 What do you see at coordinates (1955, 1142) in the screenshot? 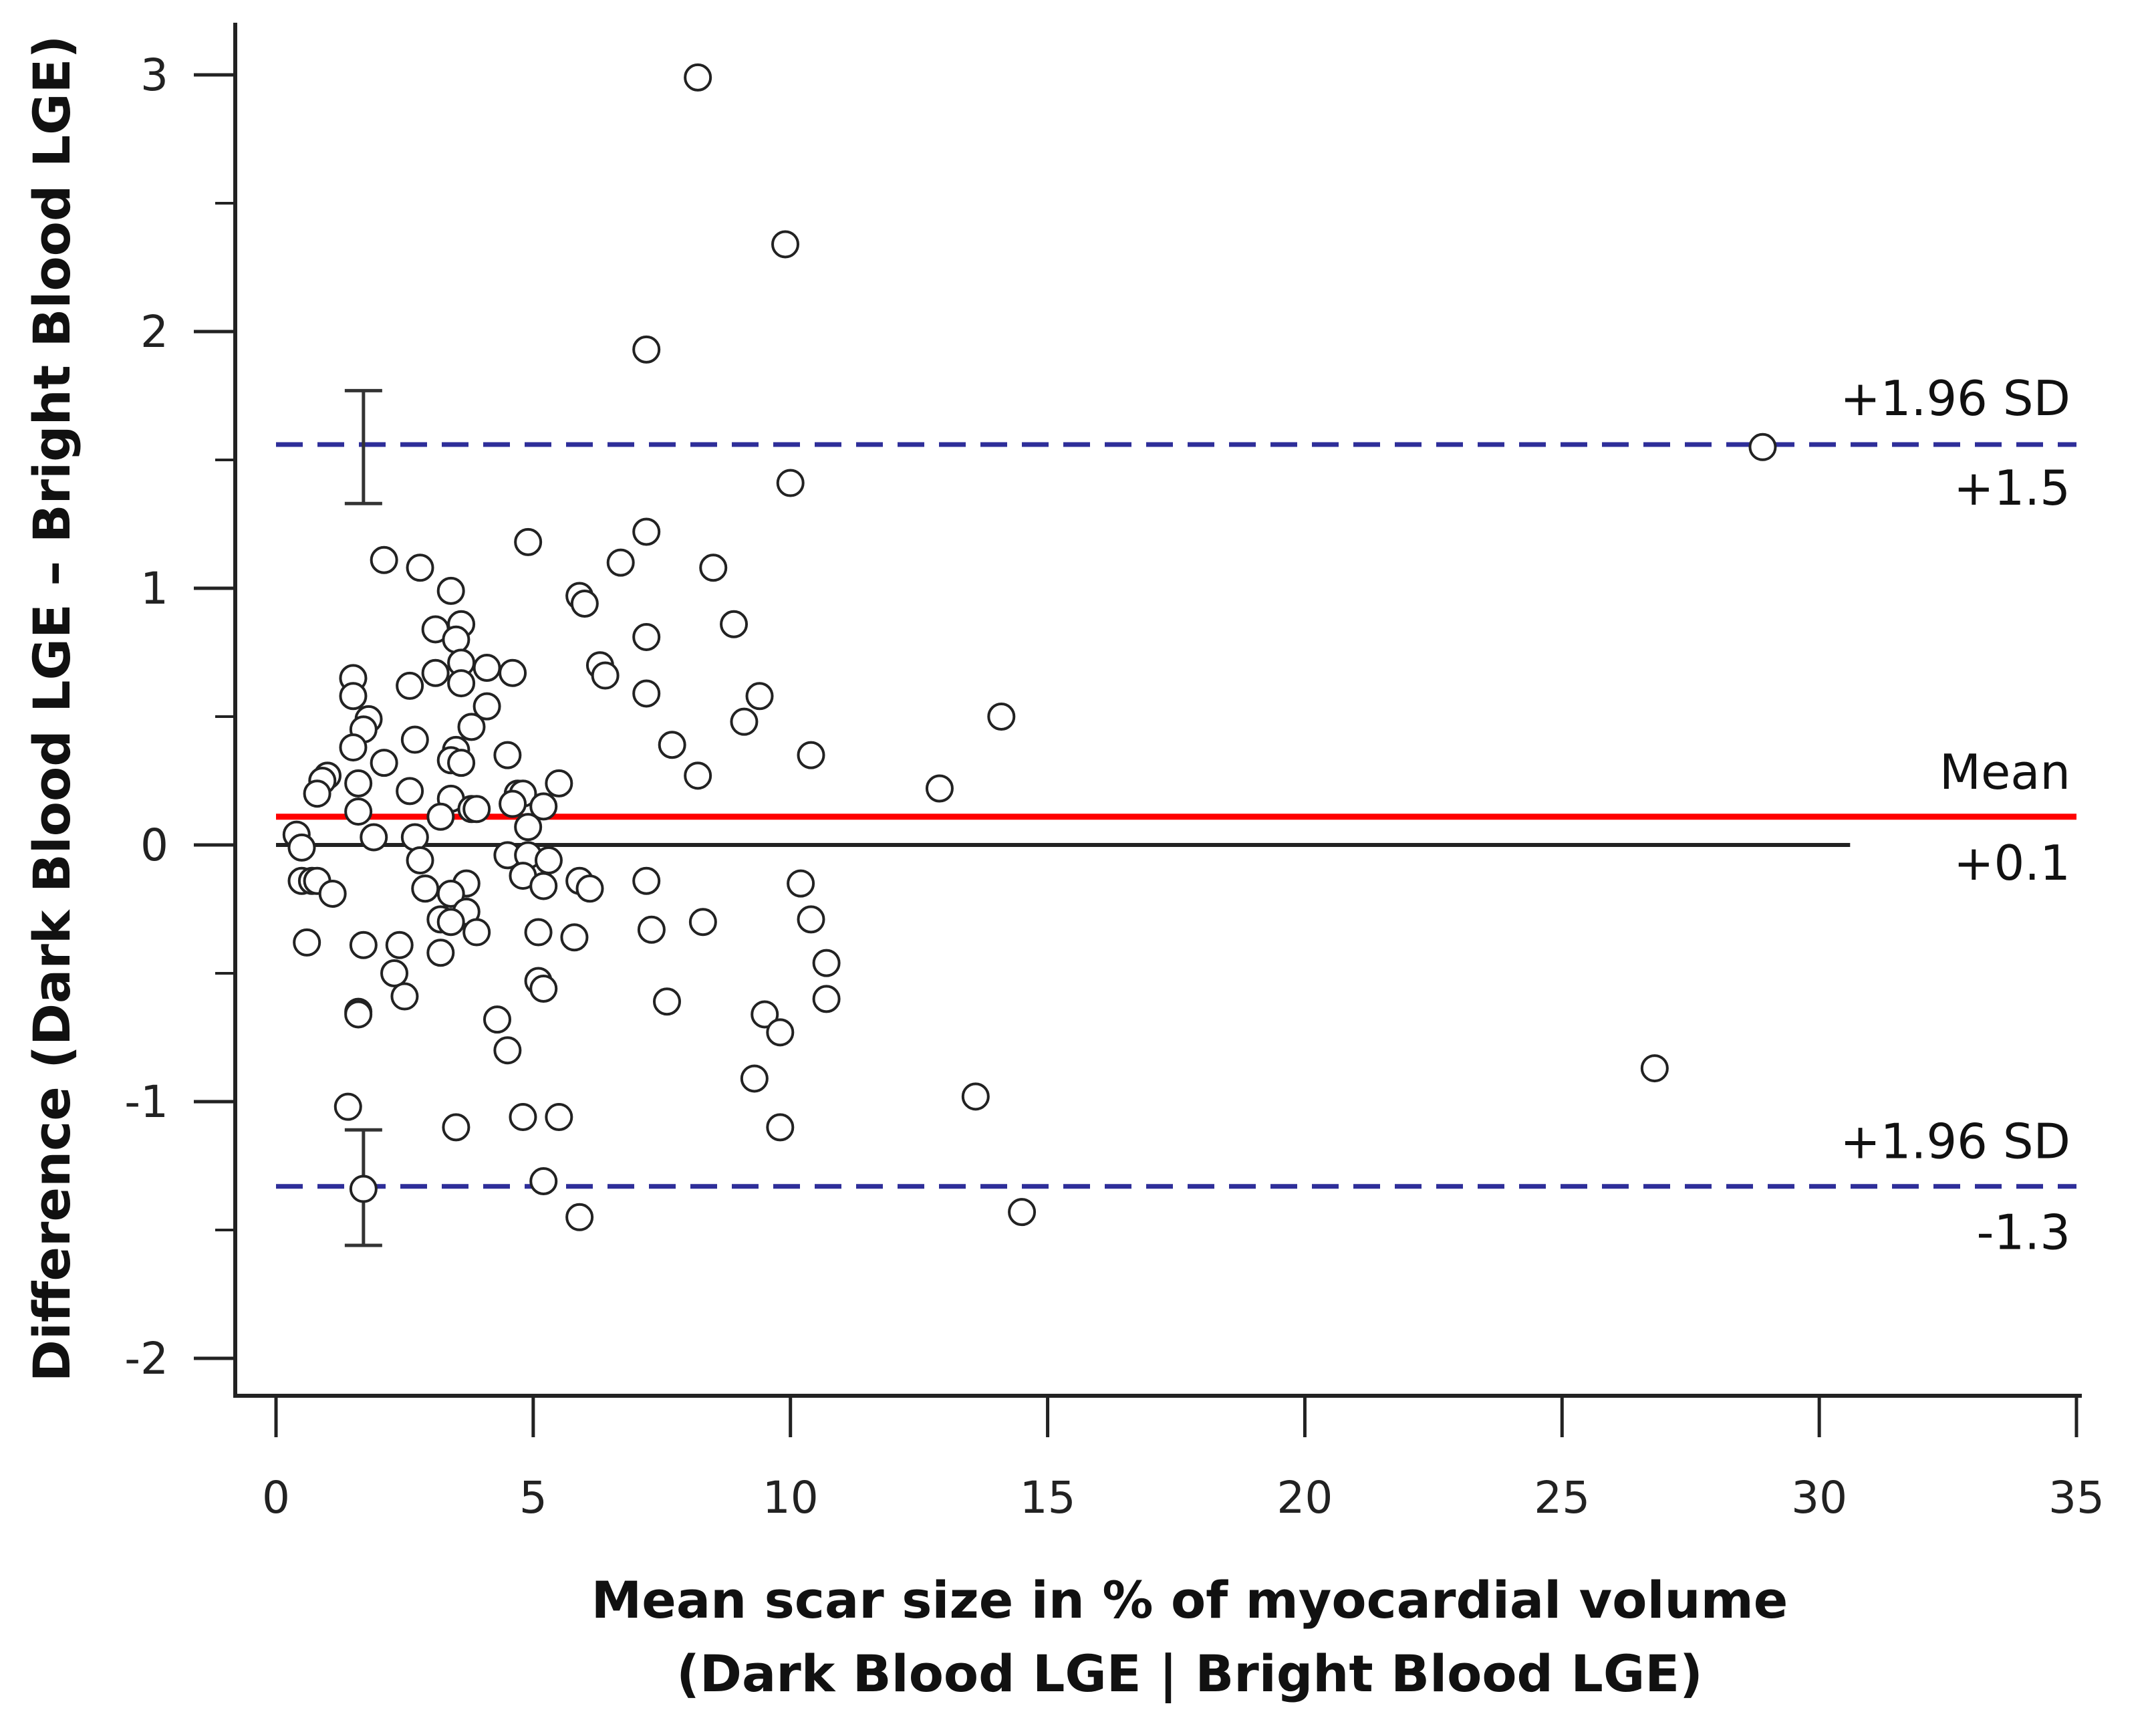
I see `lower-loa-label: +1.96 SD` at bounding box center [1955, 1142].